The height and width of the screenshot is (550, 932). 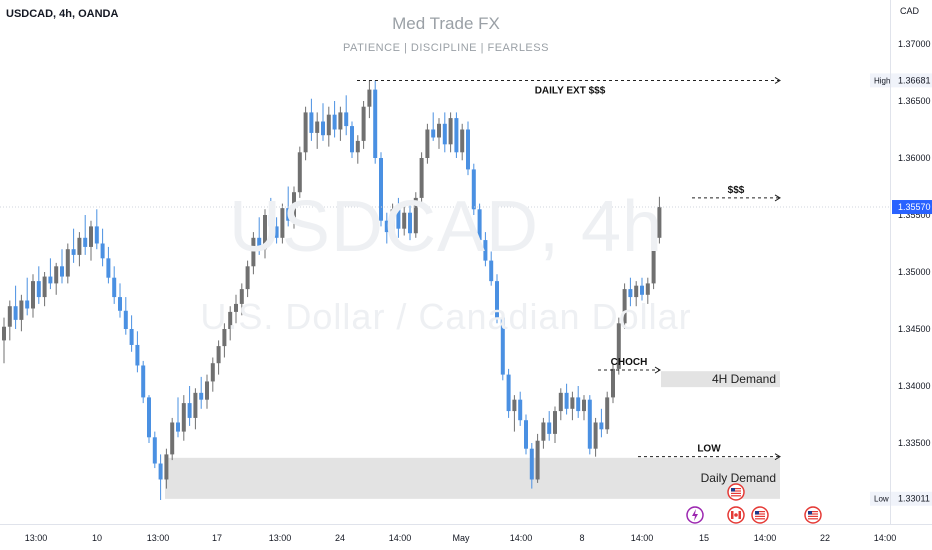 What do you see at coordinates (881, 80) in the screenshot?
I see `high-label-bg` at bounding box center [881, 80].